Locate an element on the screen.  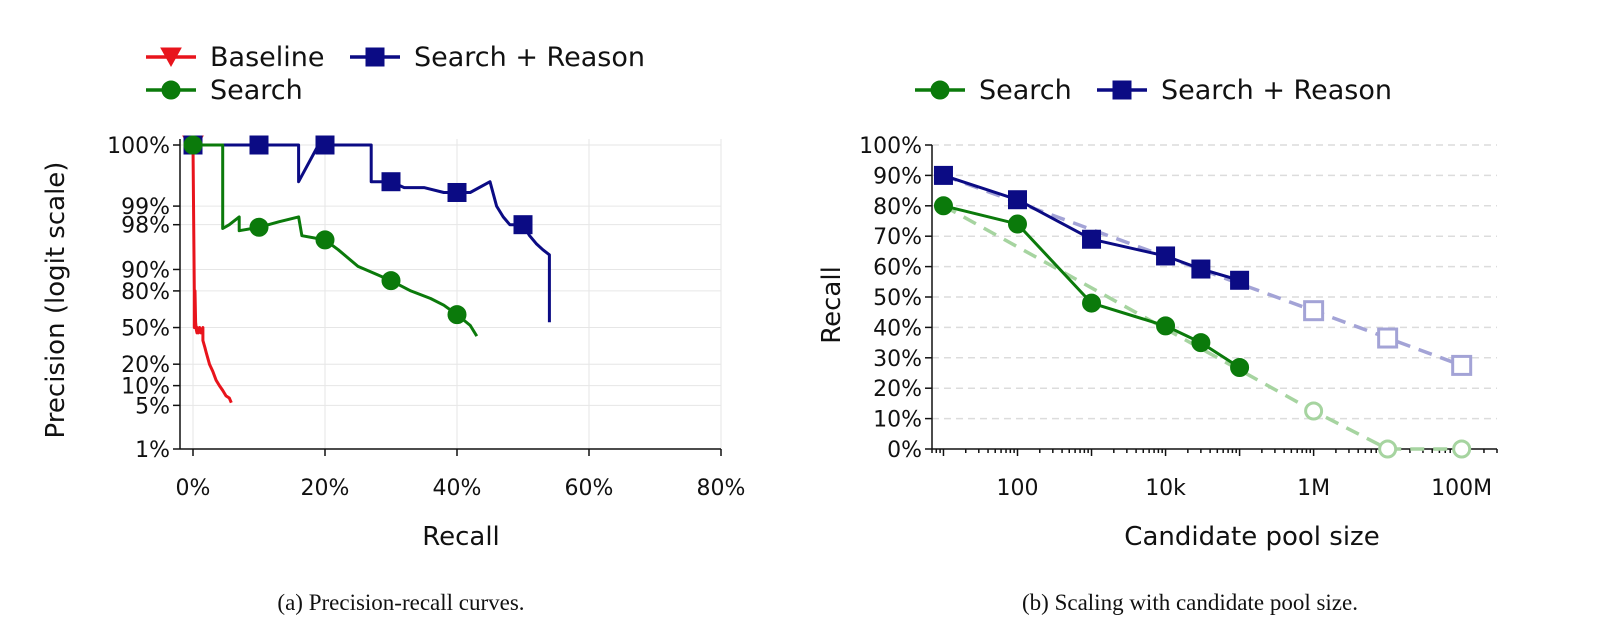
panel-a-series is located at coordinates (366, 269).